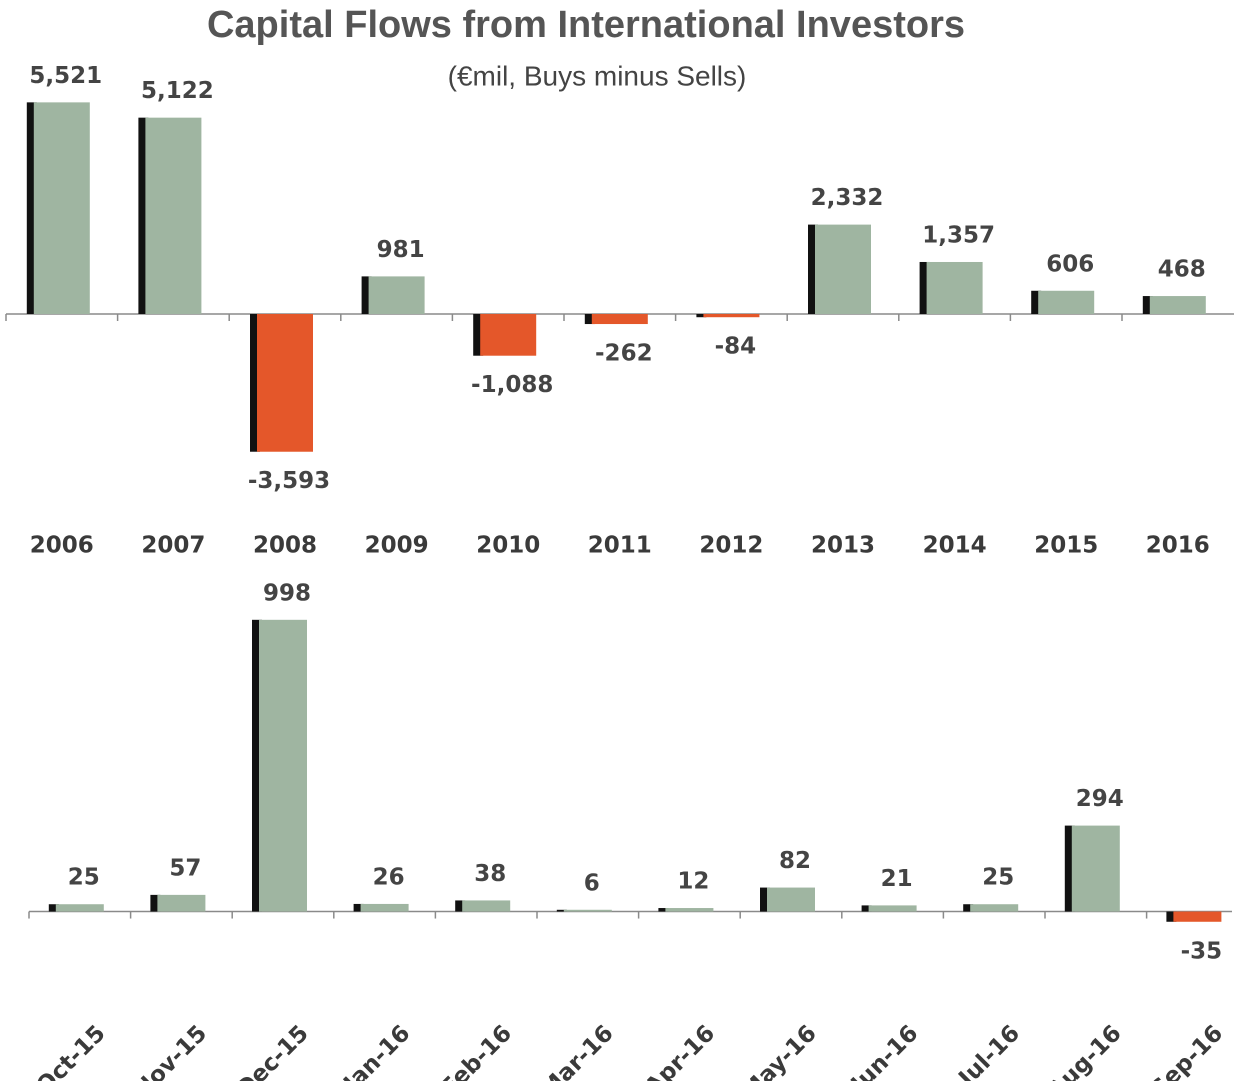  Describe the element at coordinates (897, 879) in the screenshot. I see `value-label: 21` at that location.